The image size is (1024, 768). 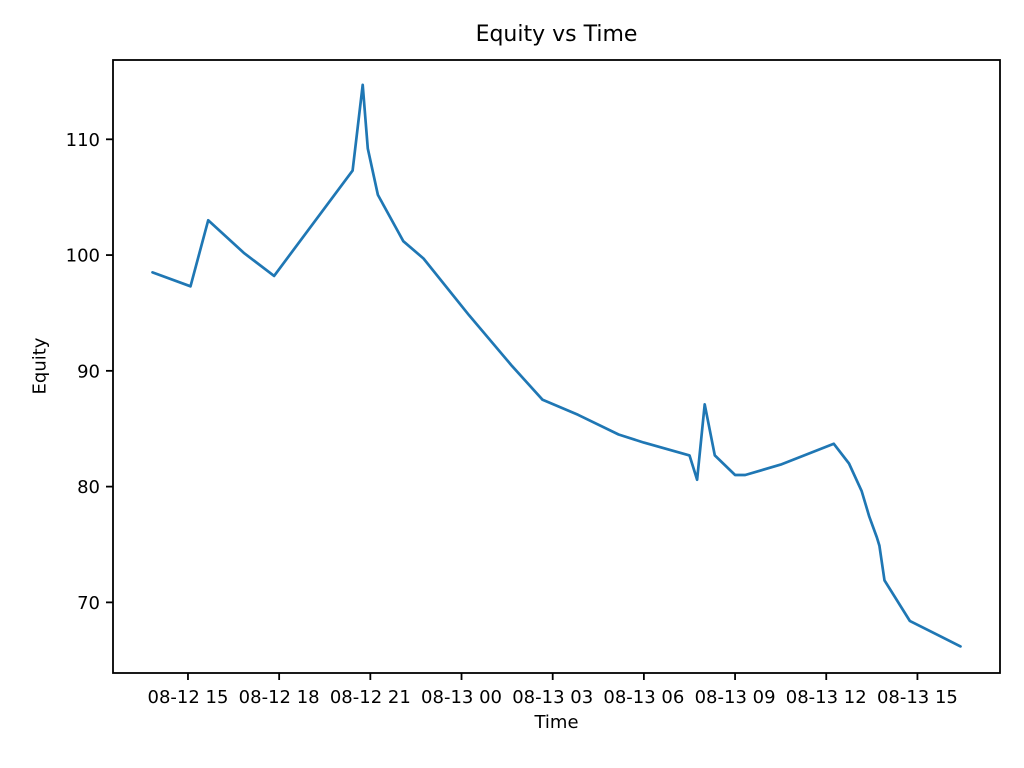 What do you see at coordinates (552, 697) in the screenshot?
I see `x-tick-label: 08-13 03` at bounding box center [552, 697].